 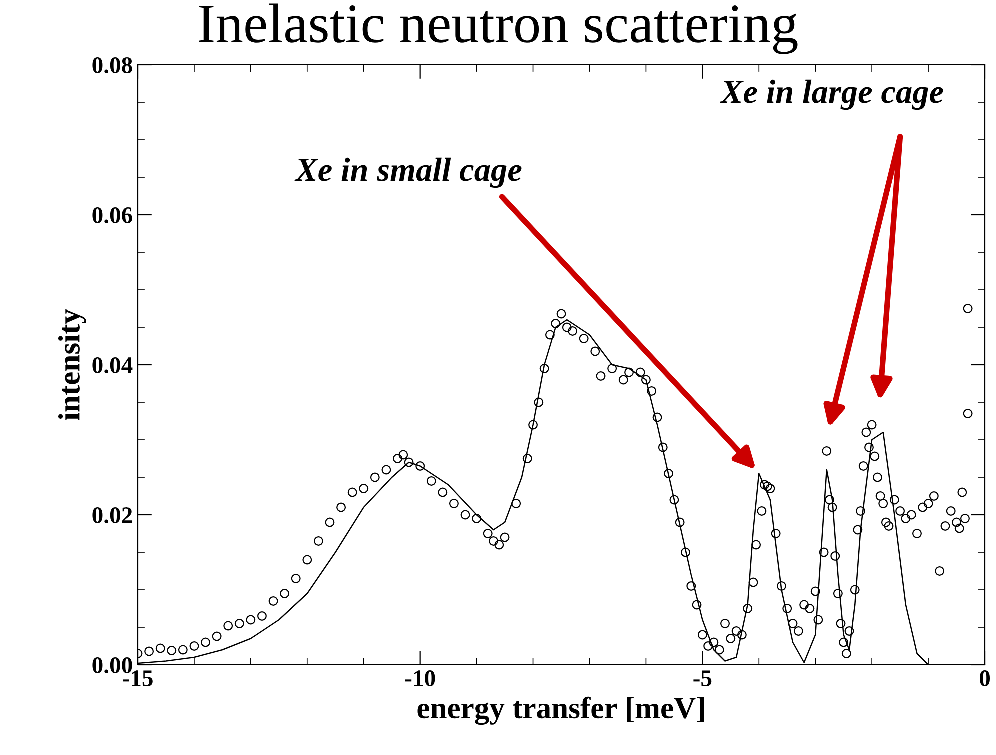 I want to click on annotation: Xe in small cage, so click(x=408, y=173).